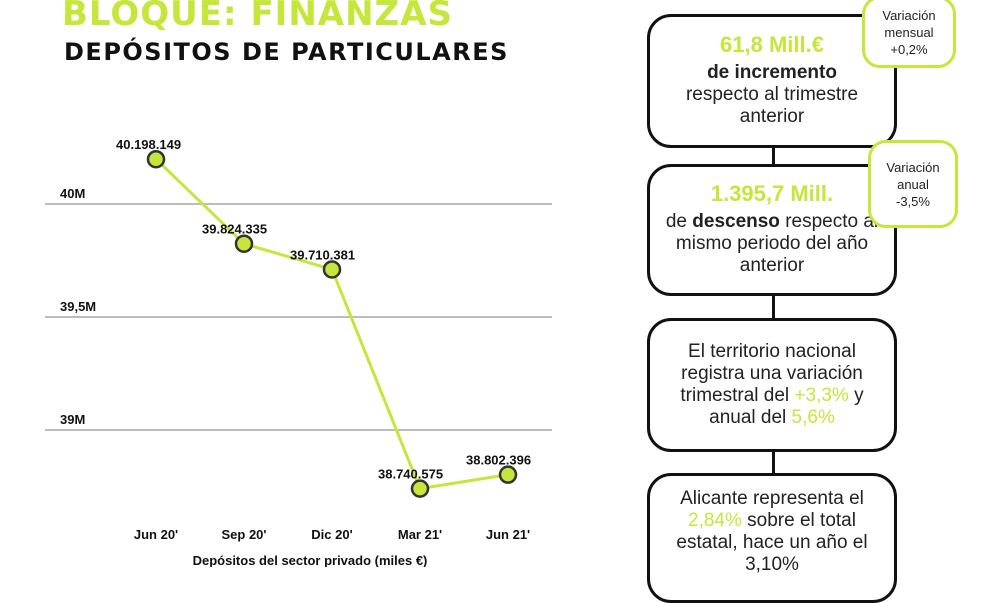  Describe the element at coordinates (821, 395) in the screenshot. I see `card-value: +3,3%` at that location.